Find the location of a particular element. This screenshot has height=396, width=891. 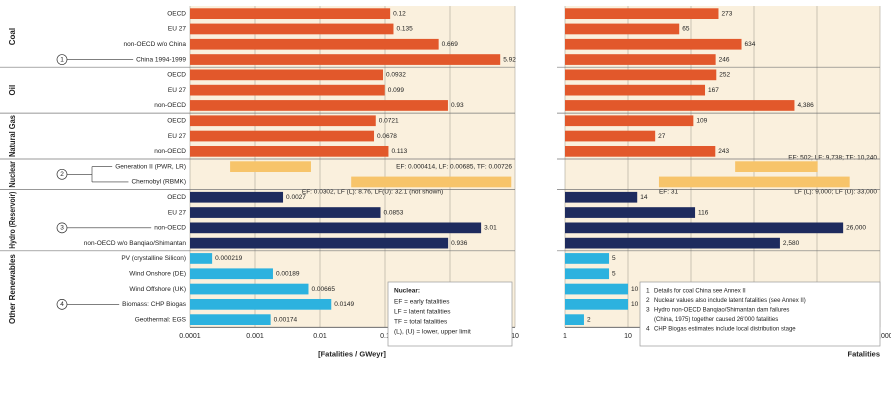

value-label: 0.0149 is located at coordinates (344, 304).